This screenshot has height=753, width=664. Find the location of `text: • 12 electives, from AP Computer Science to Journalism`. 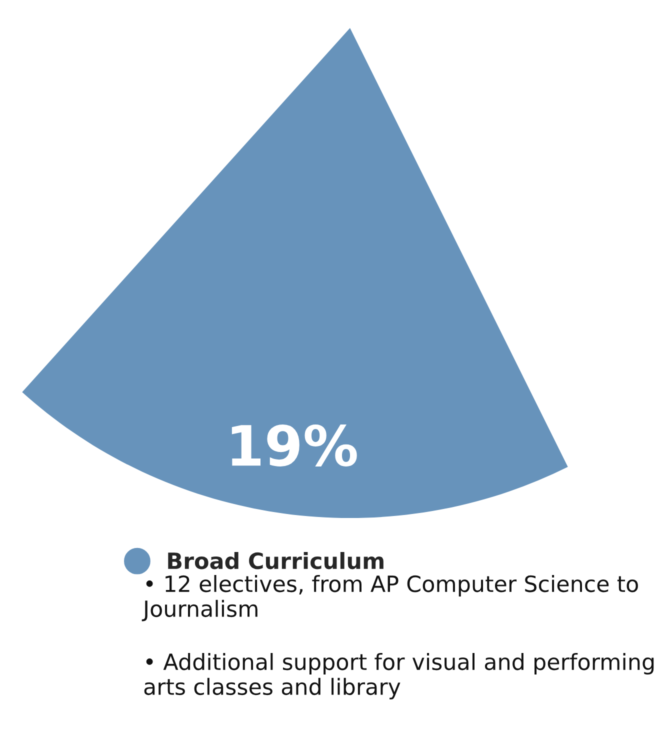

text: • 12 electives, from AP Computer Science to Journalism is located at coordinates (390, 598).